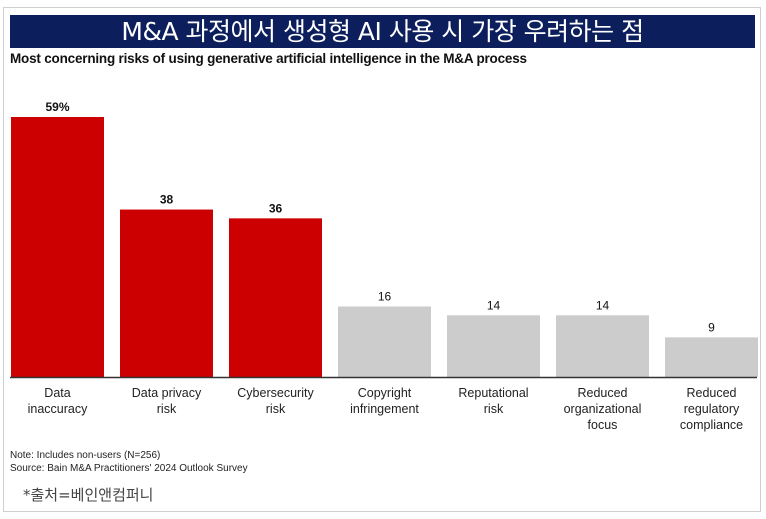 The image size is (766, 519). What do you see at coordinates (603, 425) in the screenshot?
I see `category-label: focus` at bounding box center [603, 425].